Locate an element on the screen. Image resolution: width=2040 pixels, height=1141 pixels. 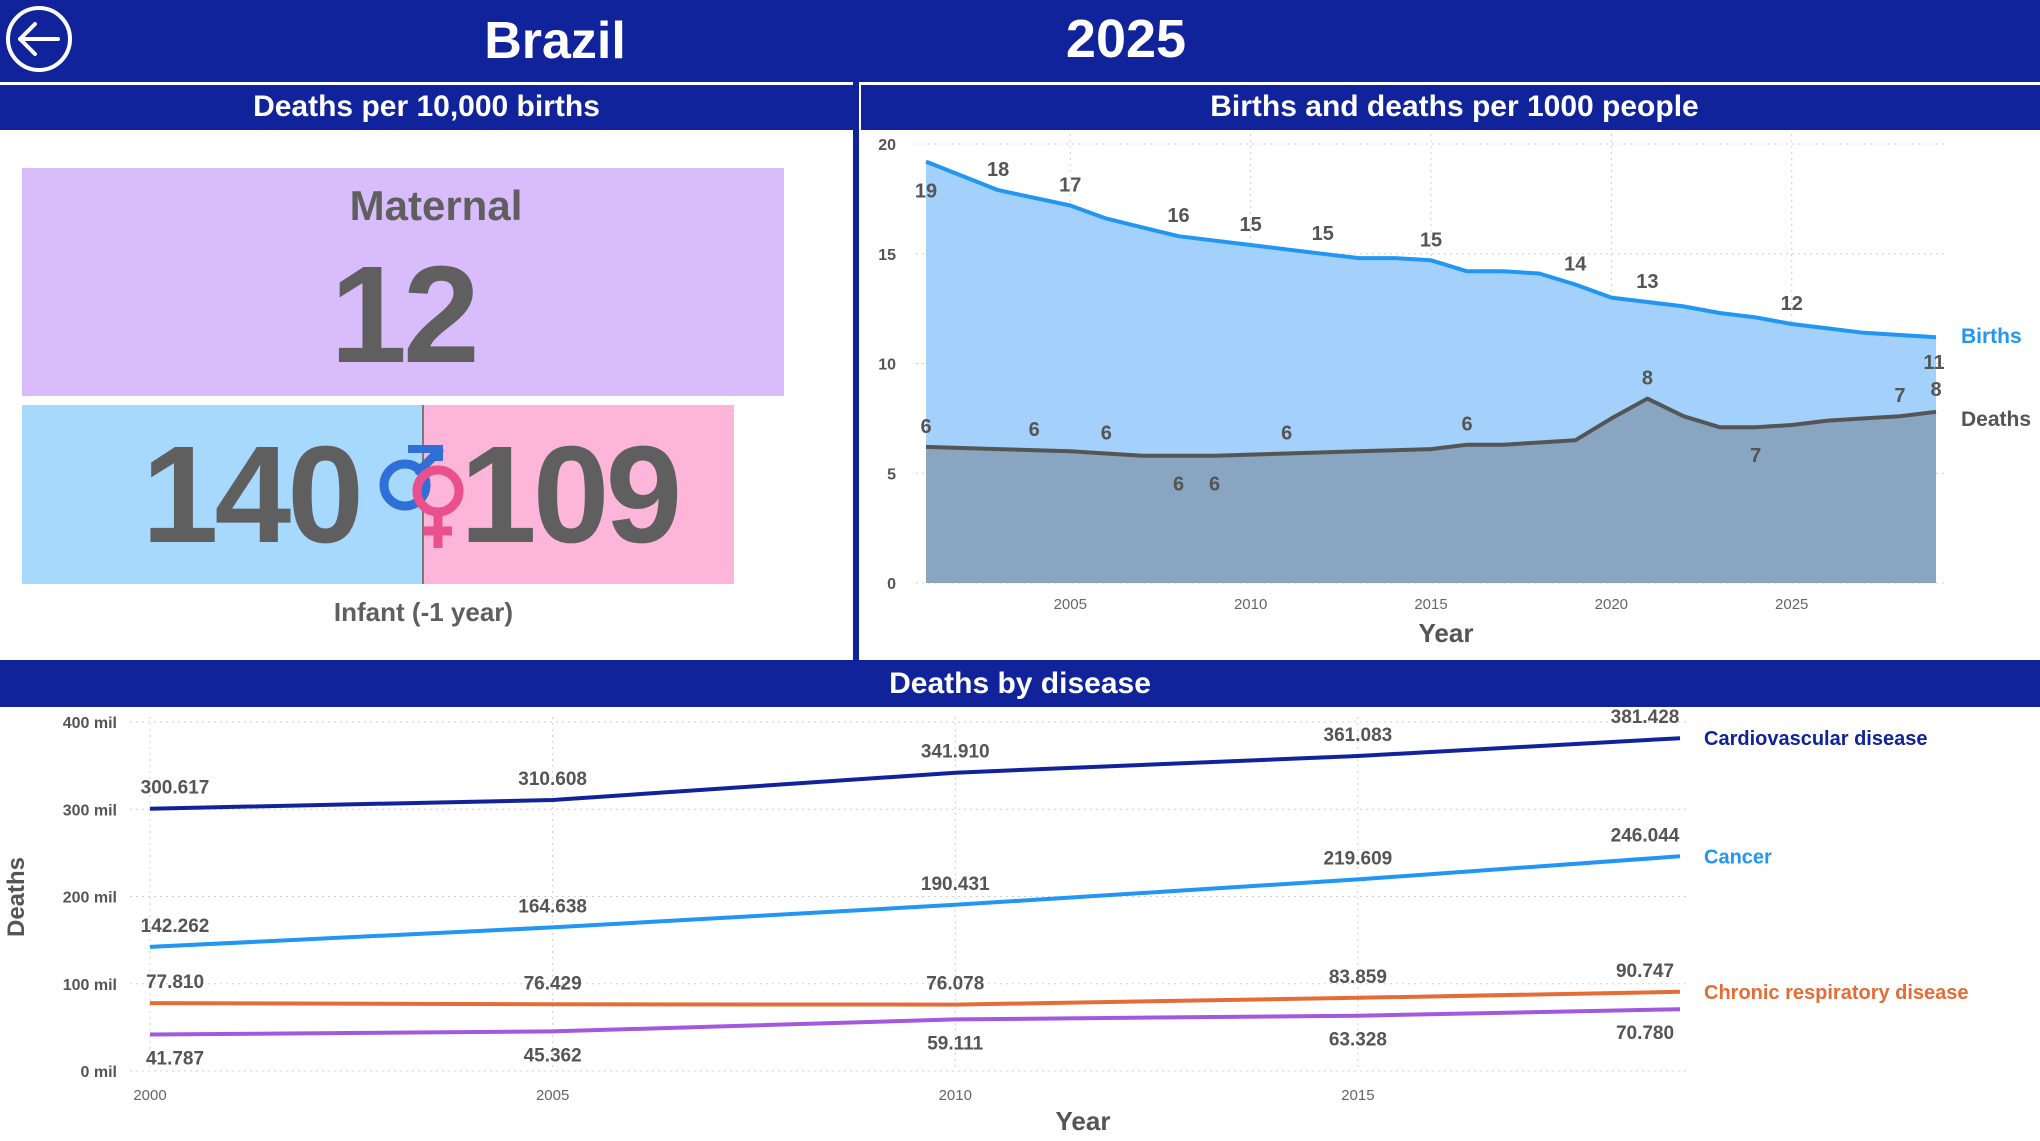
mortality-panel-header is located at coordinates (426, 107).